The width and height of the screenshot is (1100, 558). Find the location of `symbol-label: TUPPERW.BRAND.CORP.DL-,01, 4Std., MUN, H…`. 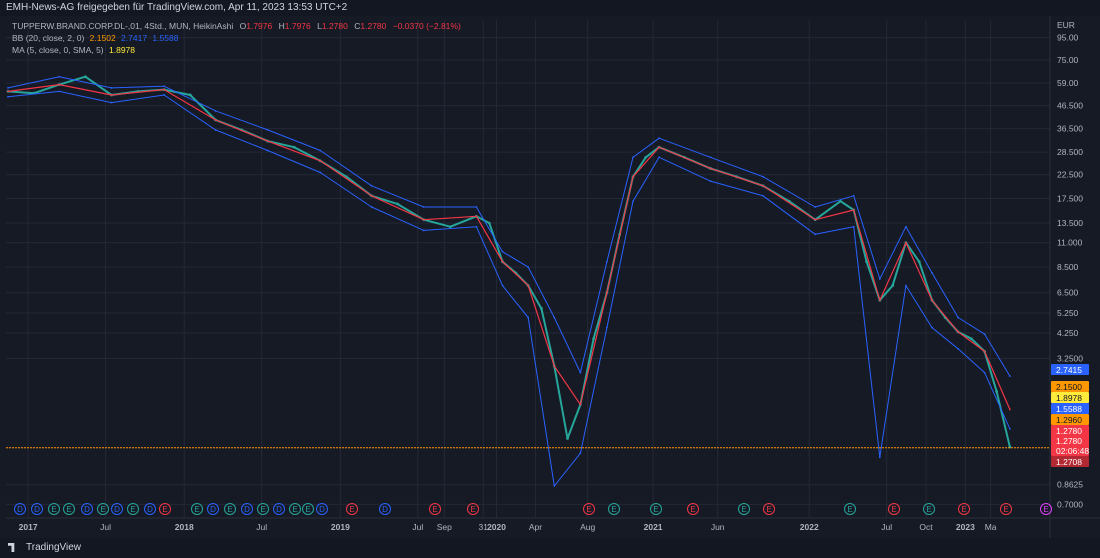

symbol-label: TUPPERW.BRAND.CORP.DL-,01, 4Std., MUN, H… is located at coordinates (123, 26).